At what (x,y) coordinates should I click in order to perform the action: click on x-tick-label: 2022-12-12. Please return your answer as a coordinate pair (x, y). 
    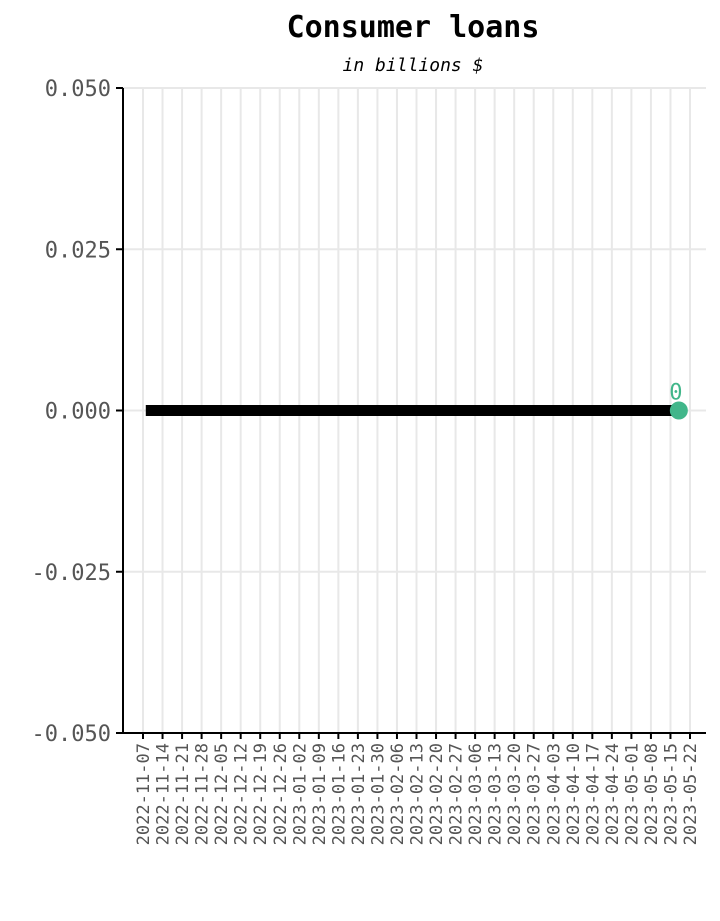
    Looking at the image, I should click on (242, 794).